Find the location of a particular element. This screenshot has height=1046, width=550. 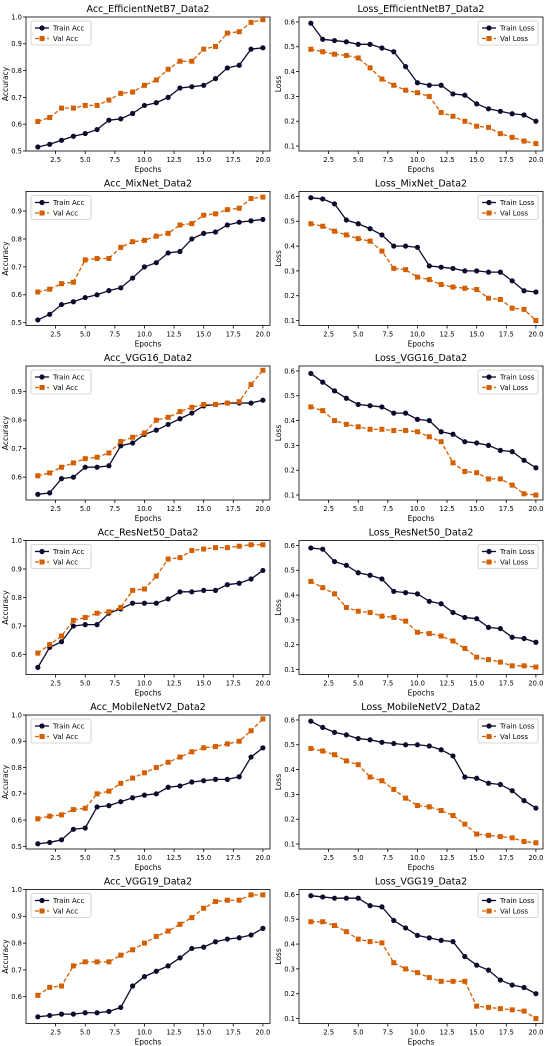

x-tick-label: 20.0 is located at coordinates (262, 684).